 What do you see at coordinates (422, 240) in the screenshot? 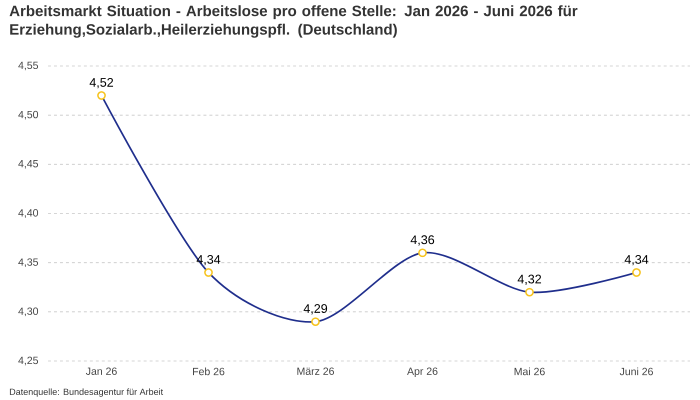
I see `data-label: 4,36` at bounding box center [422, 240].